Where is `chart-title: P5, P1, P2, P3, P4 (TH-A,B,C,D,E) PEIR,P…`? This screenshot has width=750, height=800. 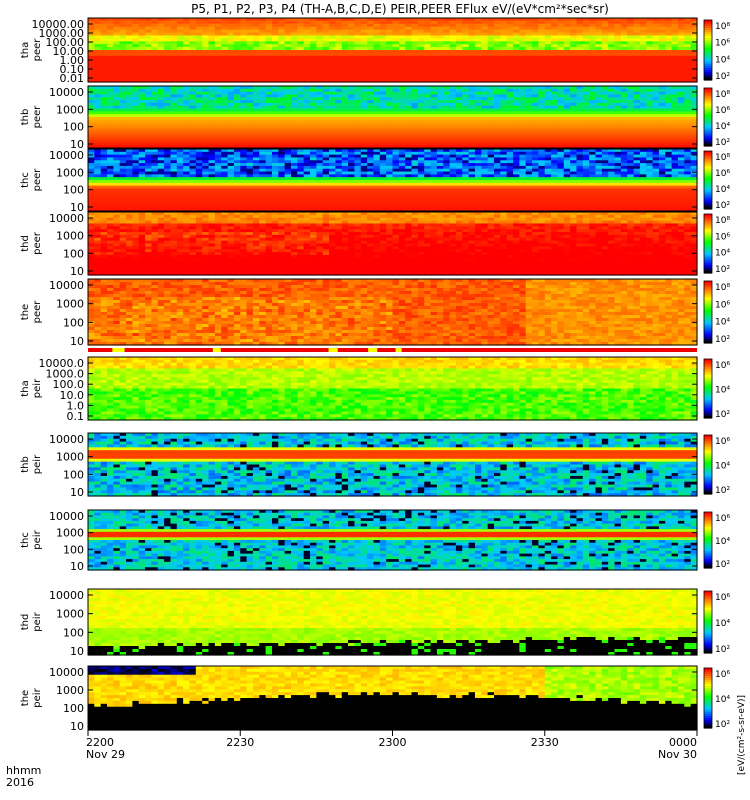 chart-title: P5, P1, P2, P3, P4 (TH-A,B,C,D,E) PEIR,P… is located at coordinates (400, 9).